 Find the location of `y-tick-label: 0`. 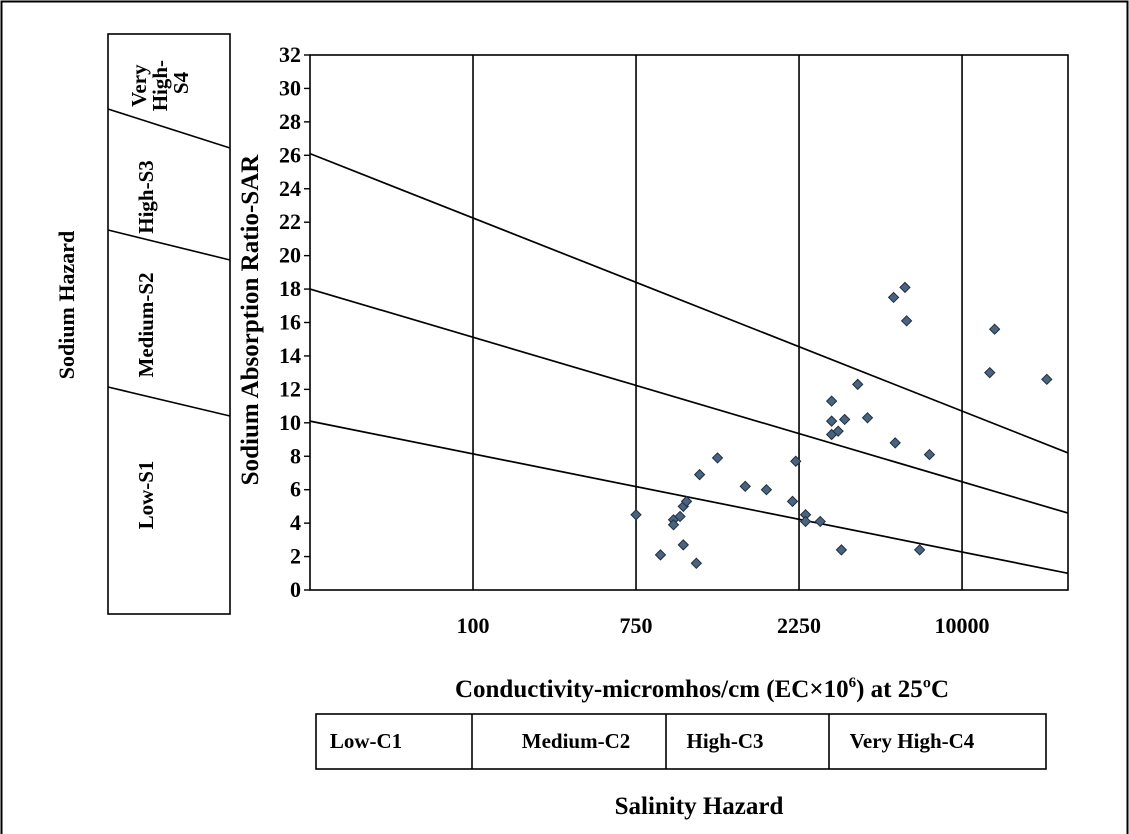

y-tick-label: 0 is located at coordinates (295, 589).